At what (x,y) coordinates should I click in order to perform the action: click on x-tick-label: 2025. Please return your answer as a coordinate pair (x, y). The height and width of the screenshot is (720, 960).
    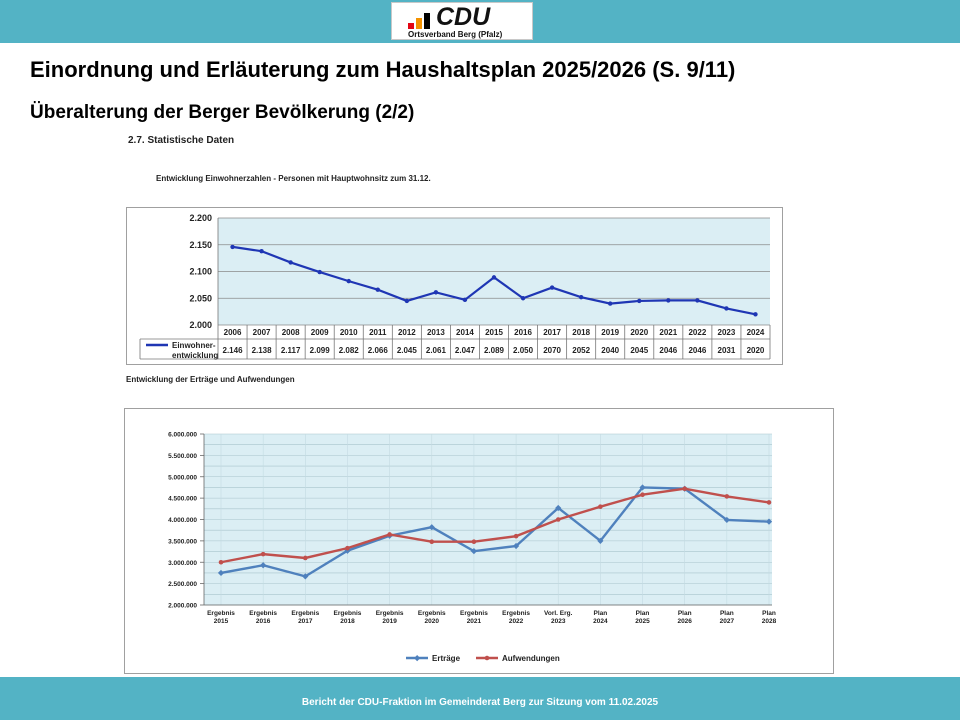
    Looking at the image, I should click on (642, 621).